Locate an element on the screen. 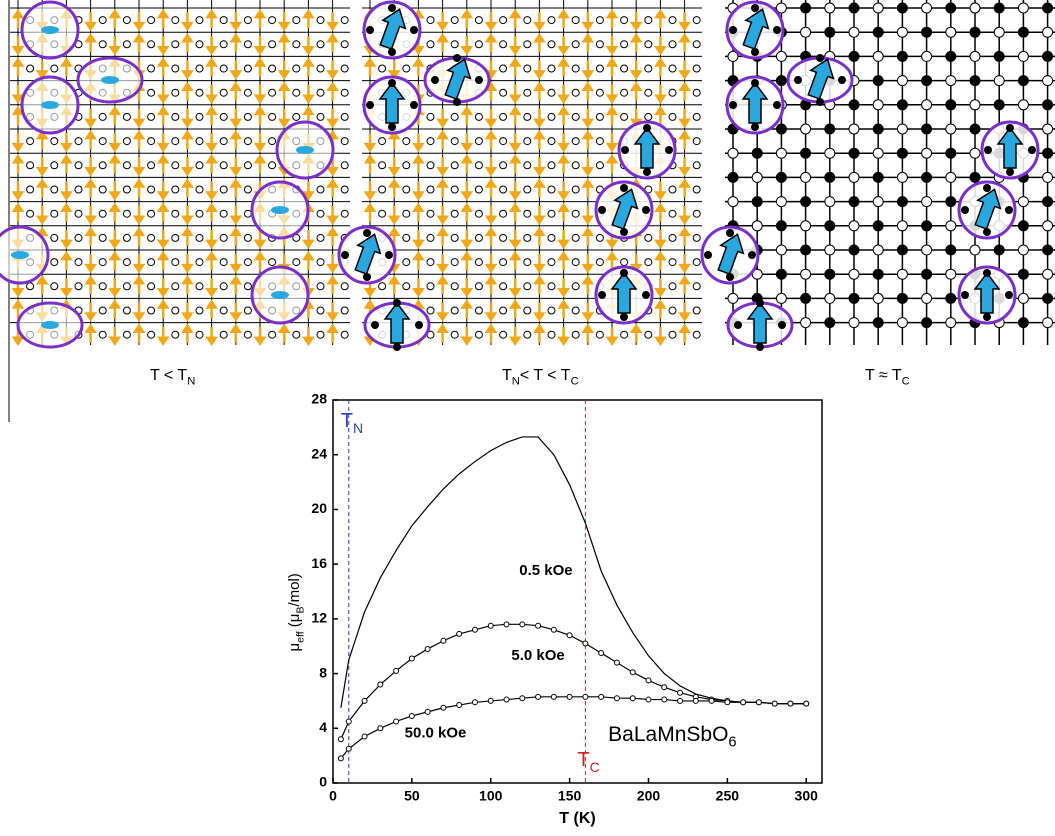 Image resolution: width=1055 pixels, height=836 pixels. lattice-panel is located at coordinates (877, 175).